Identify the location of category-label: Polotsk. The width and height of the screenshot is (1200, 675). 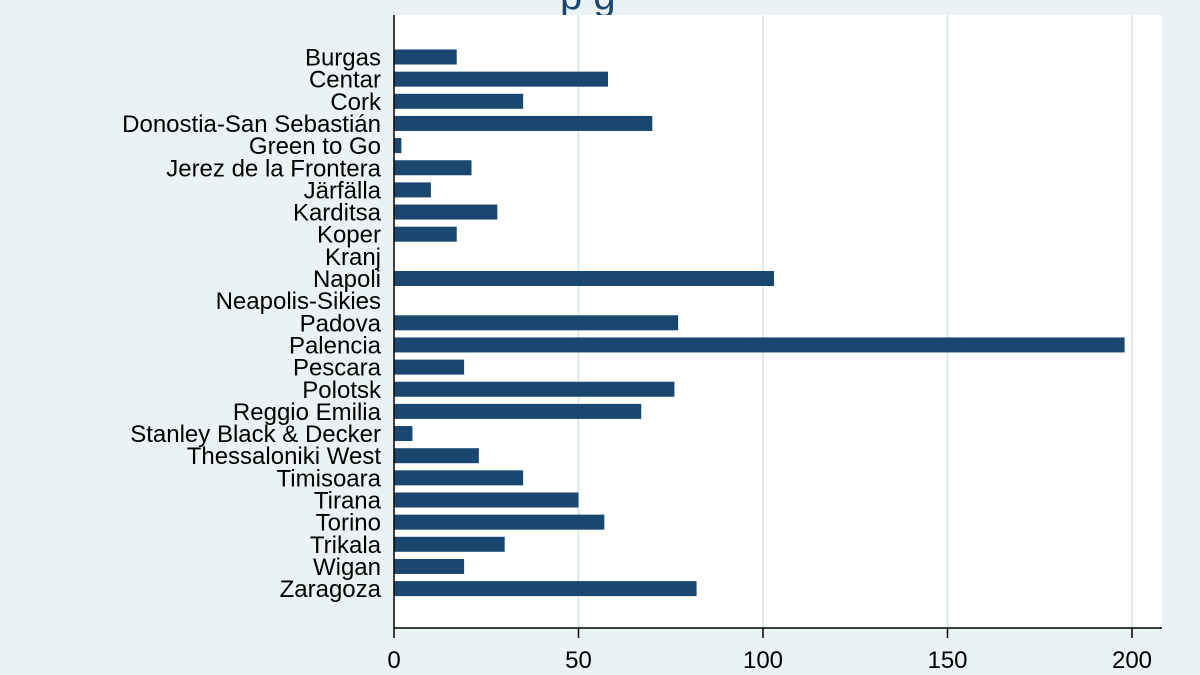
(342, 390).